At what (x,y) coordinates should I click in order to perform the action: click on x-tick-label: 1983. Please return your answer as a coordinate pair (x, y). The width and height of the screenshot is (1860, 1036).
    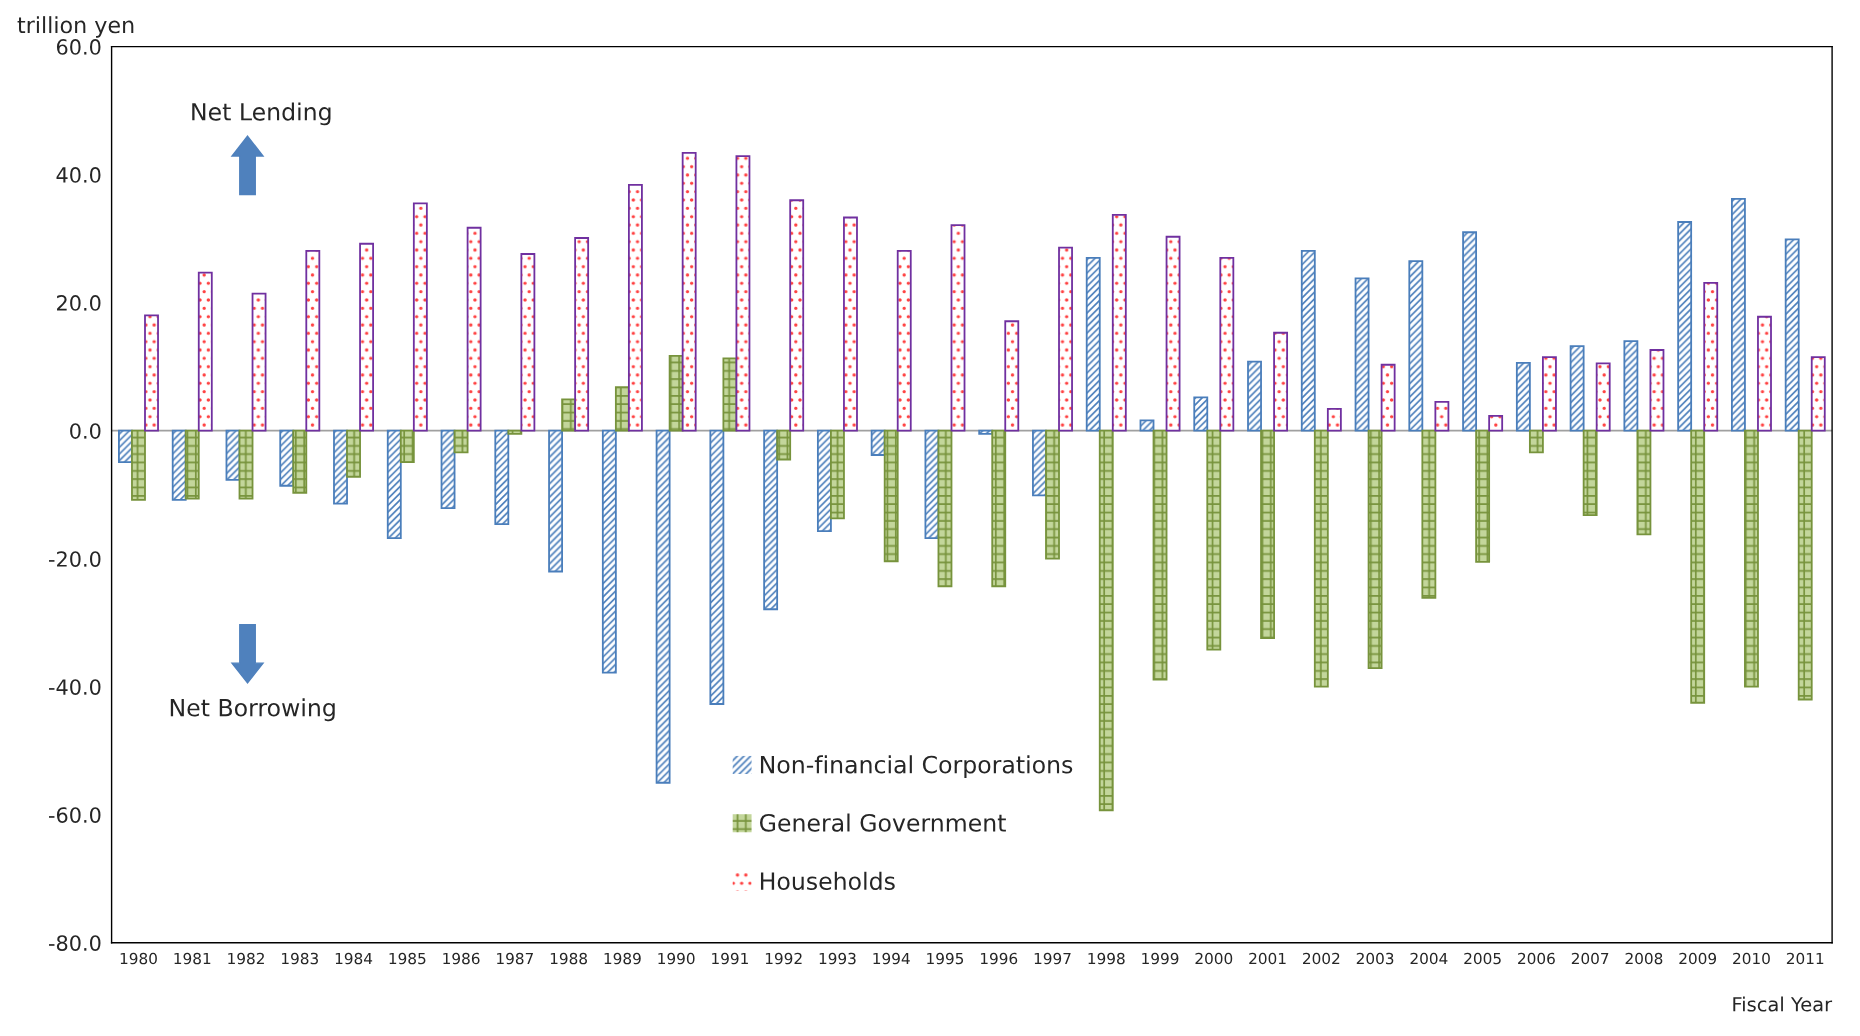
    Looking at the image, I should click on (300, 958).